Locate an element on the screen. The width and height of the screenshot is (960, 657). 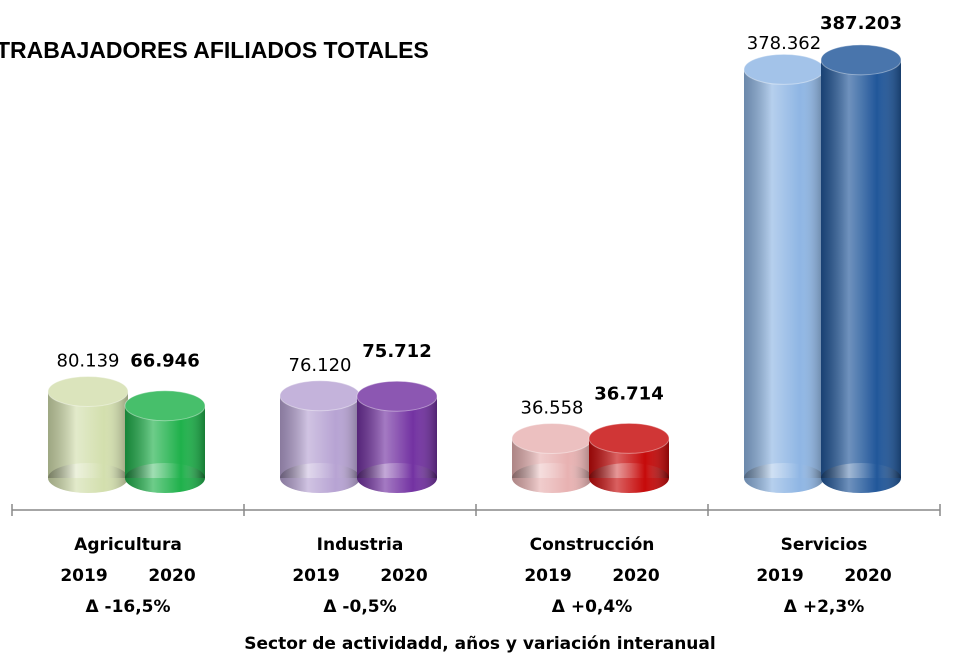
variation-label: Δ +2,3% is located at coordinates (824, 607).